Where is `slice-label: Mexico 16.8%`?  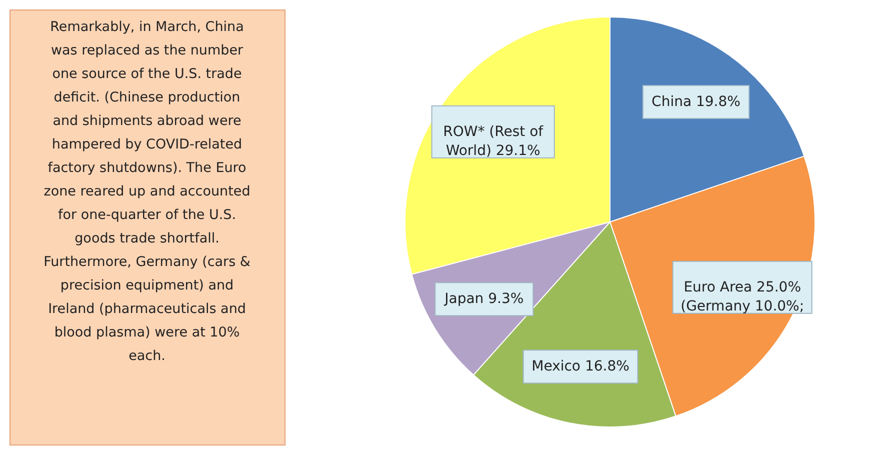 slice-label: Mexico 16.8% is located at coordinates (581, 366).